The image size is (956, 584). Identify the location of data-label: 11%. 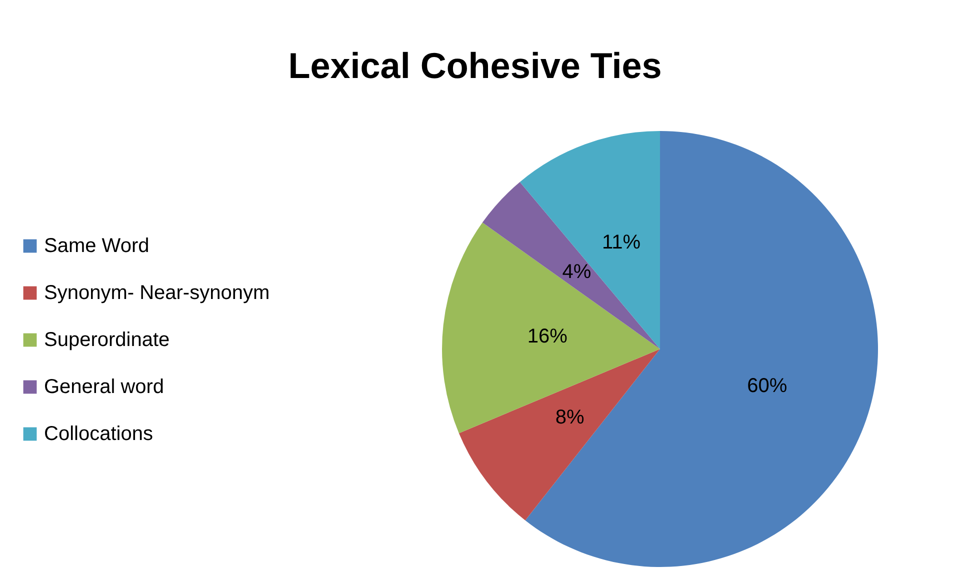
(621, 242).